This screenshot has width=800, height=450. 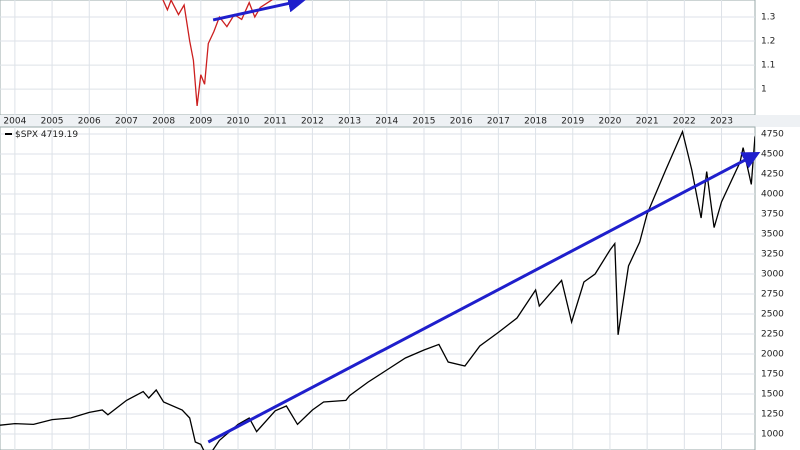 What do you see at coordinates (772, 175) in the screenshot?
I see `y-tick-label: 4250` at bounding box center [772, 175].